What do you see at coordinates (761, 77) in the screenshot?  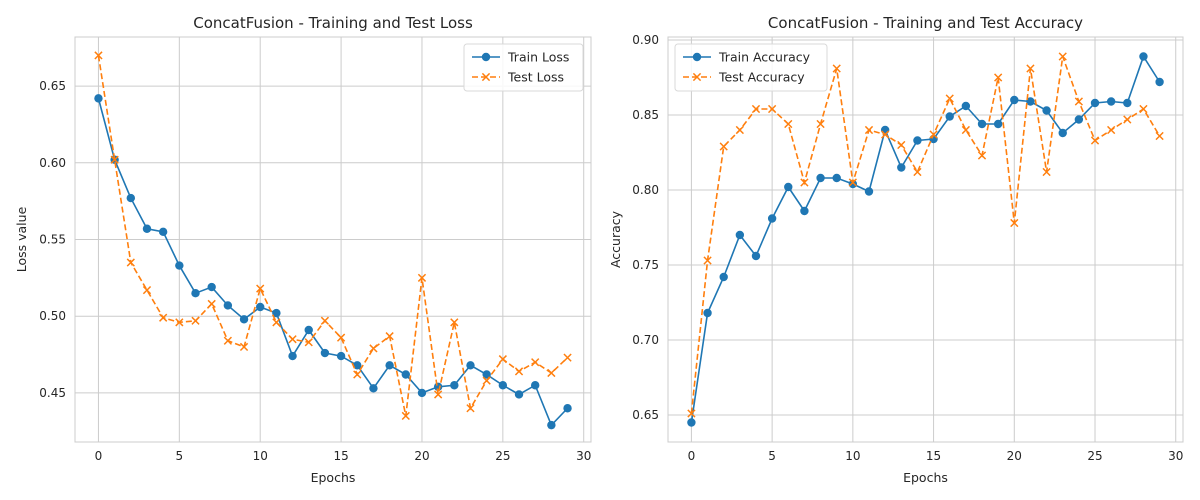 I see `legend-label: Test Accuracy` at bounding box center [761, 77].